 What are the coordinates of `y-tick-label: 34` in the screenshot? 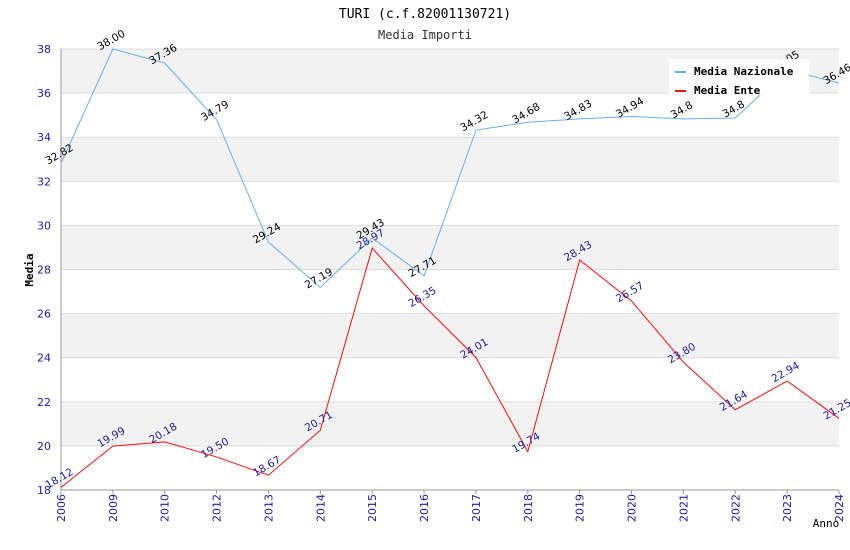 It's located at (44, 137).